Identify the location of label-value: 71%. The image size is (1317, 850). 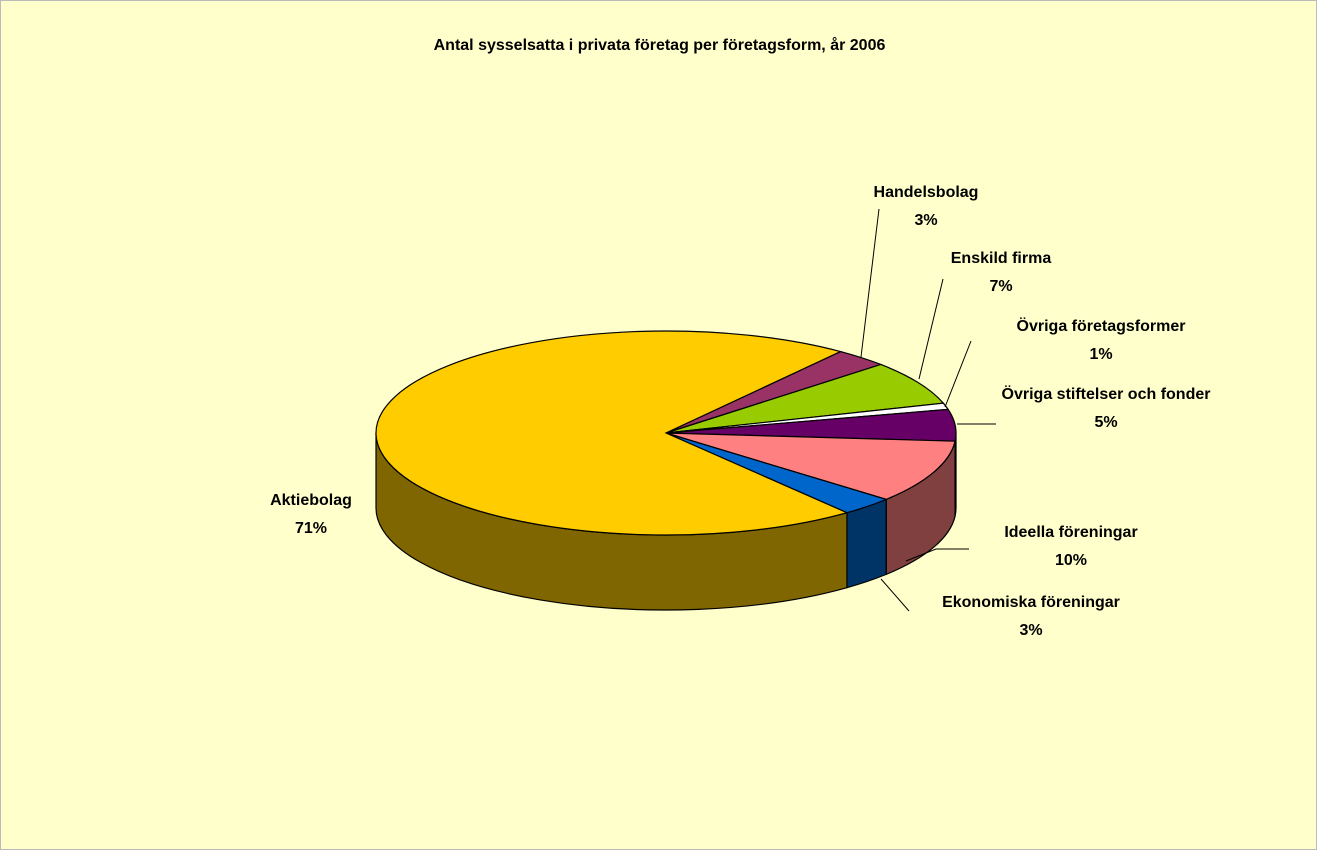
(311, 528).